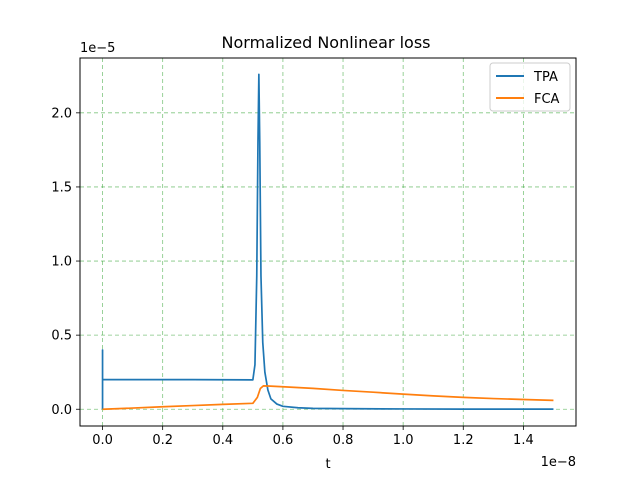  I want to click on y-tick-label: 1.0, so click(61, 262).